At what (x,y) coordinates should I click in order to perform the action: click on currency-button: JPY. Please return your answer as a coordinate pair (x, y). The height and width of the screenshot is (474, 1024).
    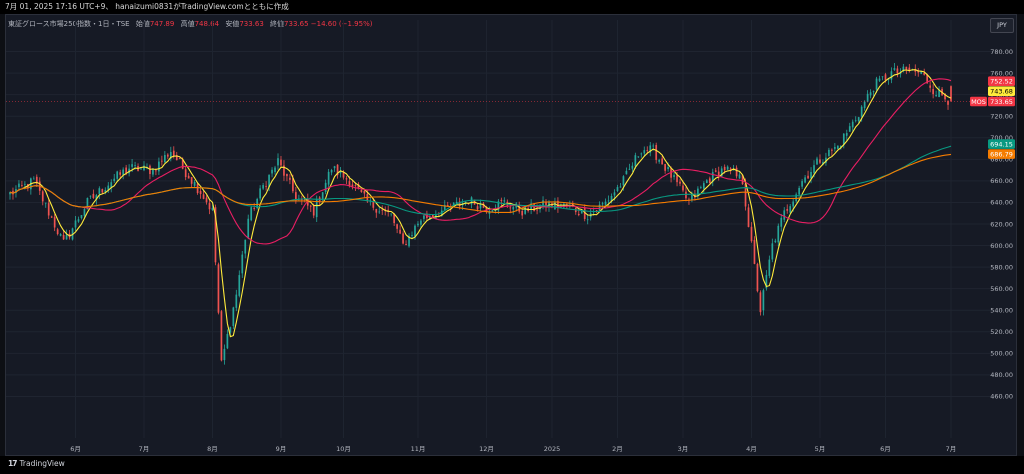
    Looking at the image, I should click on (1002, 25).